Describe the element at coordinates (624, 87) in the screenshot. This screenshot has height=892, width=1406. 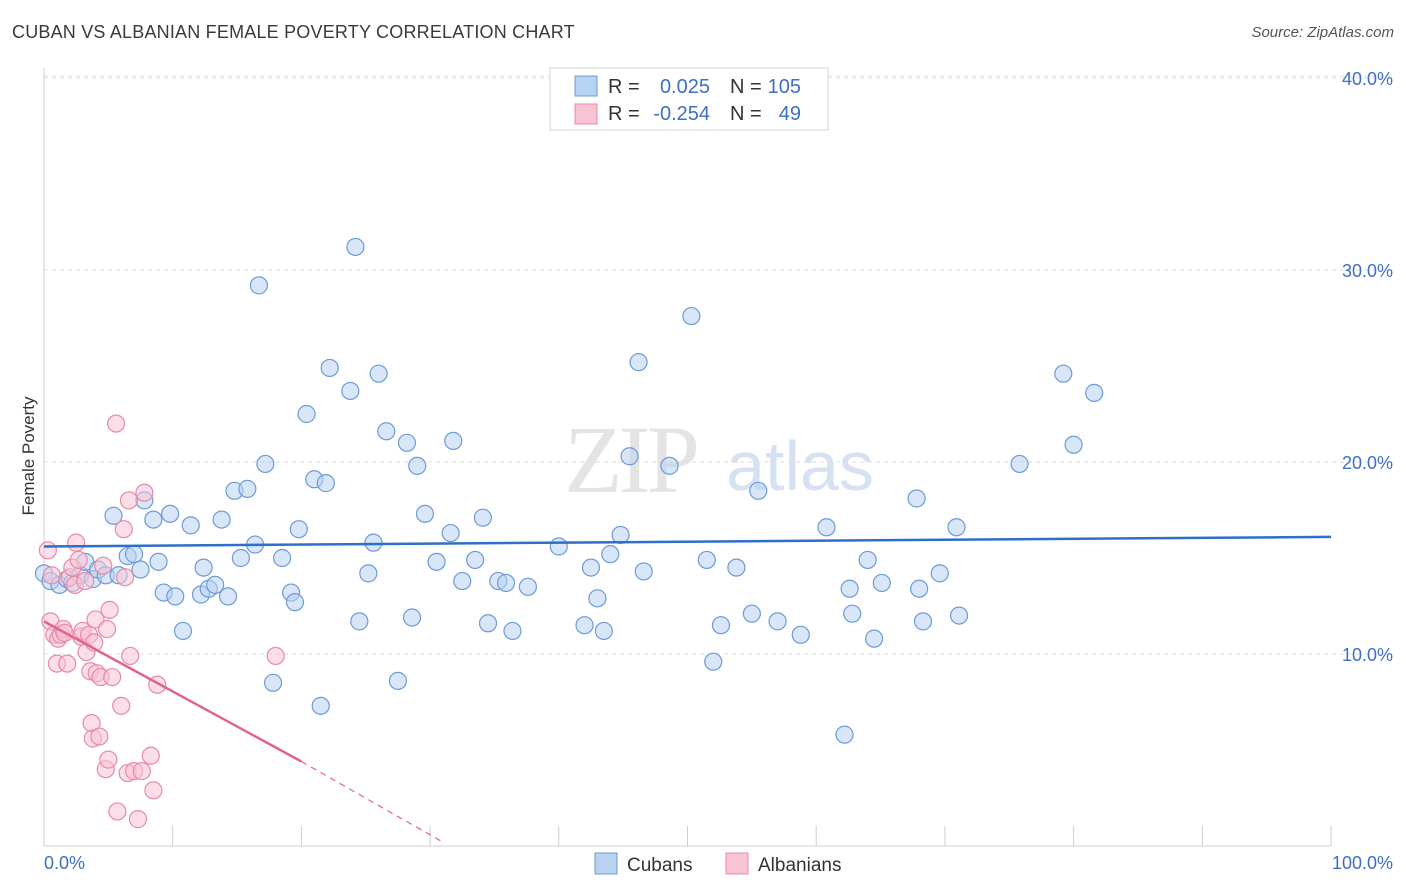
I see `stats-r-label-cubans: R =` at that location.